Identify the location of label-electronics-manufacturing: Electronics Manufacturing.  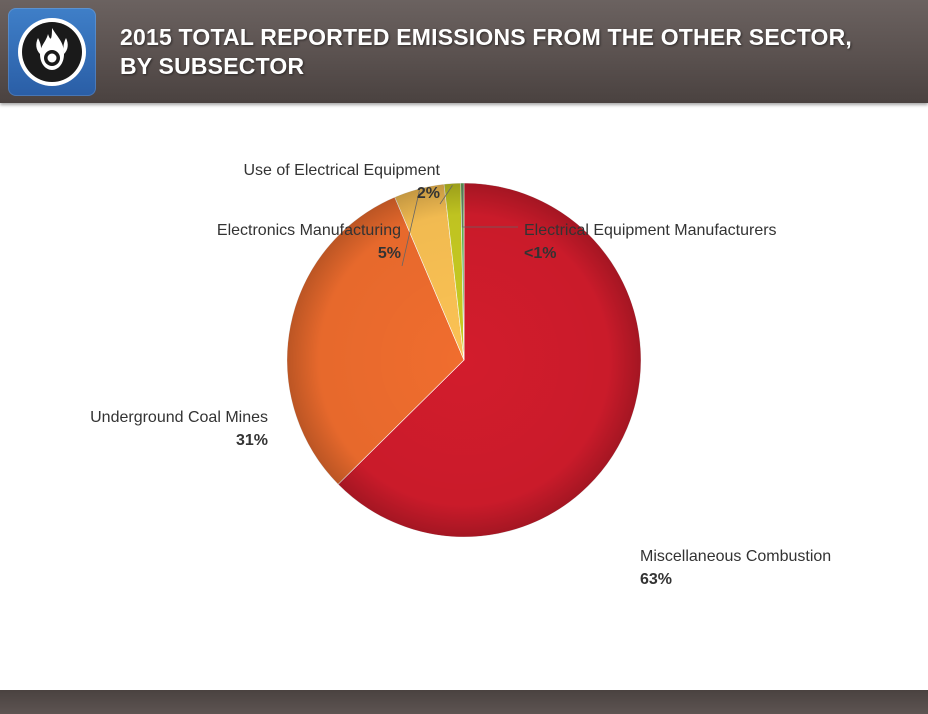
(309, 230).